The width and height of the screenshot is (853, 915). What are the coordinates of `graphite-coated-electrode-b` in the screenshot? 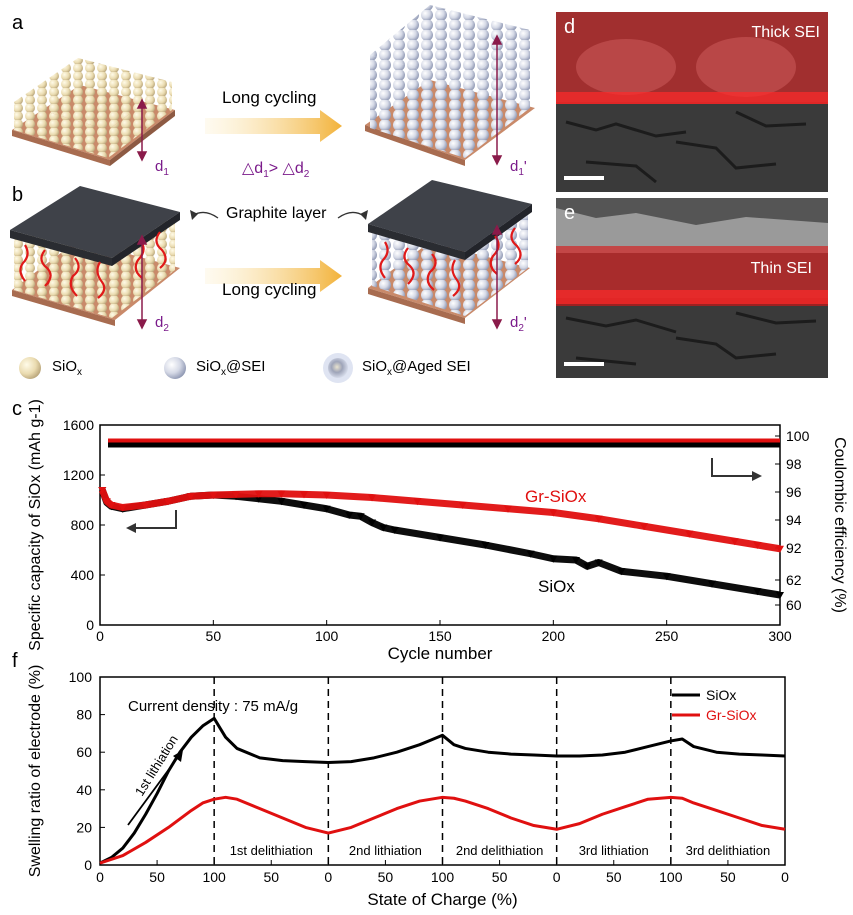 It's located at (95, 256).